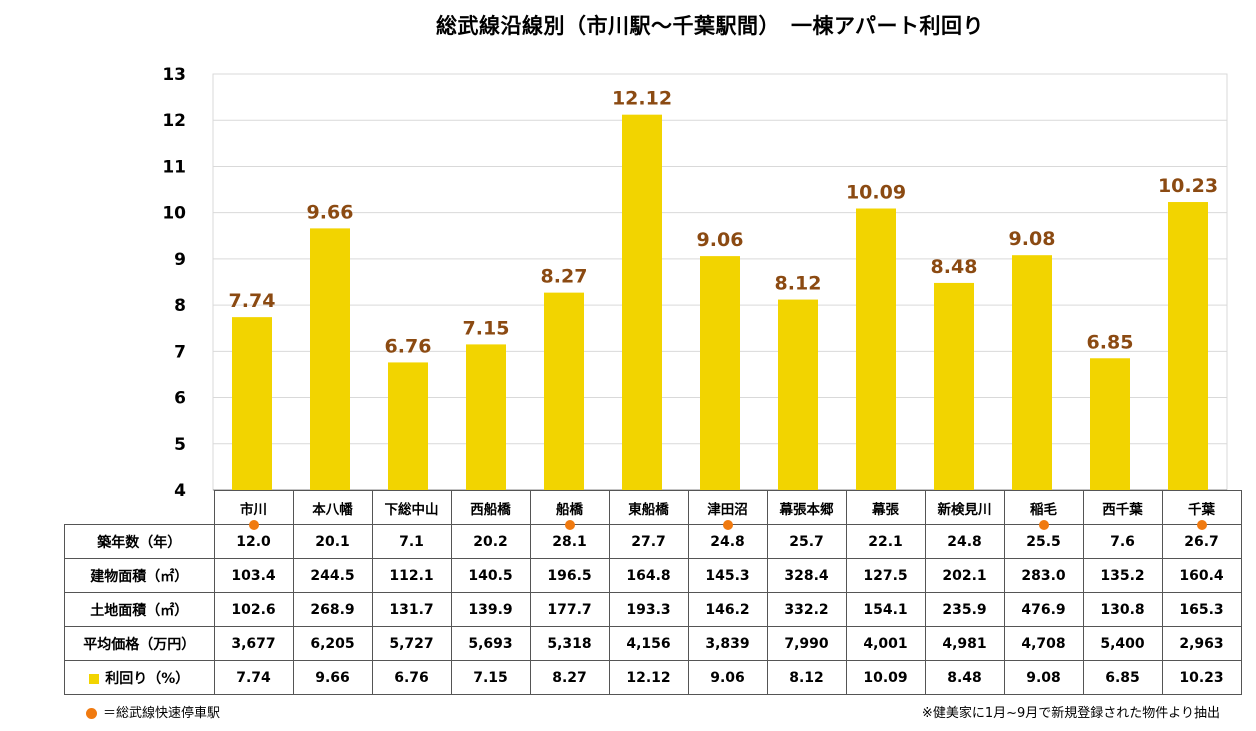 The width and height of the screenshot is (1256, 731). What do you see at coordinates (174, 121) in the screenshot?
I see `y-tick-label: 12` at bounding box center [174, 121].